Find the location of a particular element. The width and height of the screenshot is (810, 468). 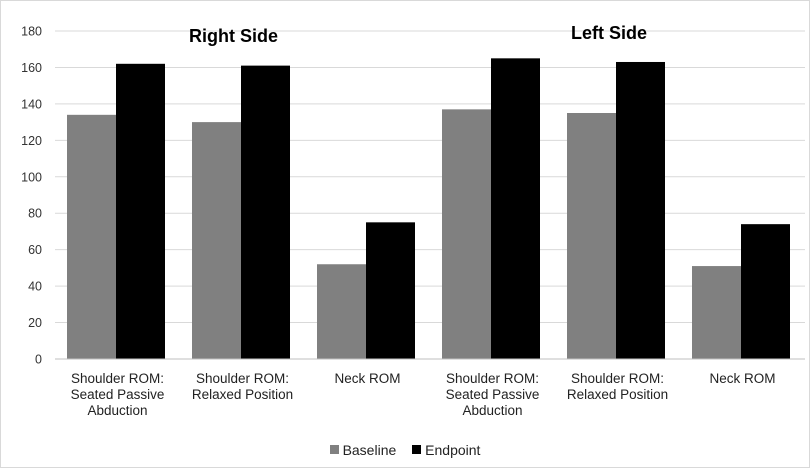

legend-swatch-endpoint is located at coordinates (417, 449).